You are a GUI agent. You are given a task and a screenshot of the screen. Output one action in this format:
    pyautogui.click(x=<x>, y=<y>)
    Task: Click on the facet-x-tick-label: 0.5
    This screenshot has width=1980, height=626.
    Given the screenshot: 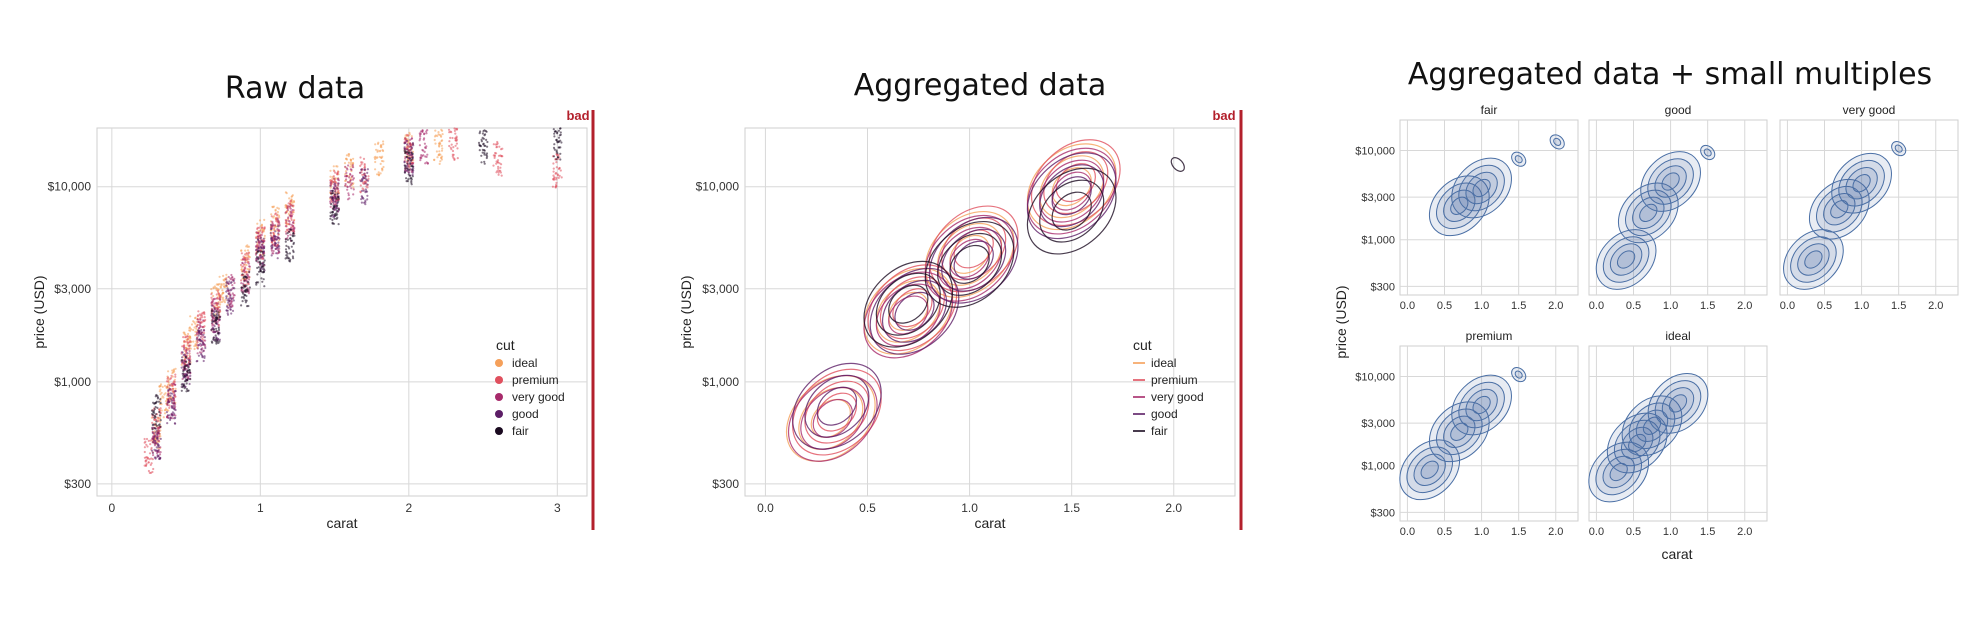 What is the action you would take?
    pyautogui.click(x=1633, y=306)
    